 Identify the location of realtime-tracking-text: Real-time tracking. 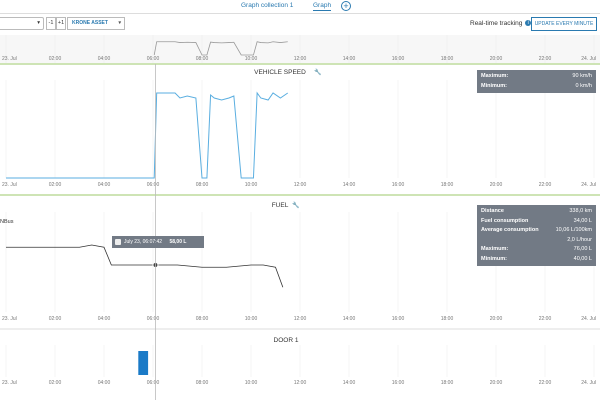
(496, 23).